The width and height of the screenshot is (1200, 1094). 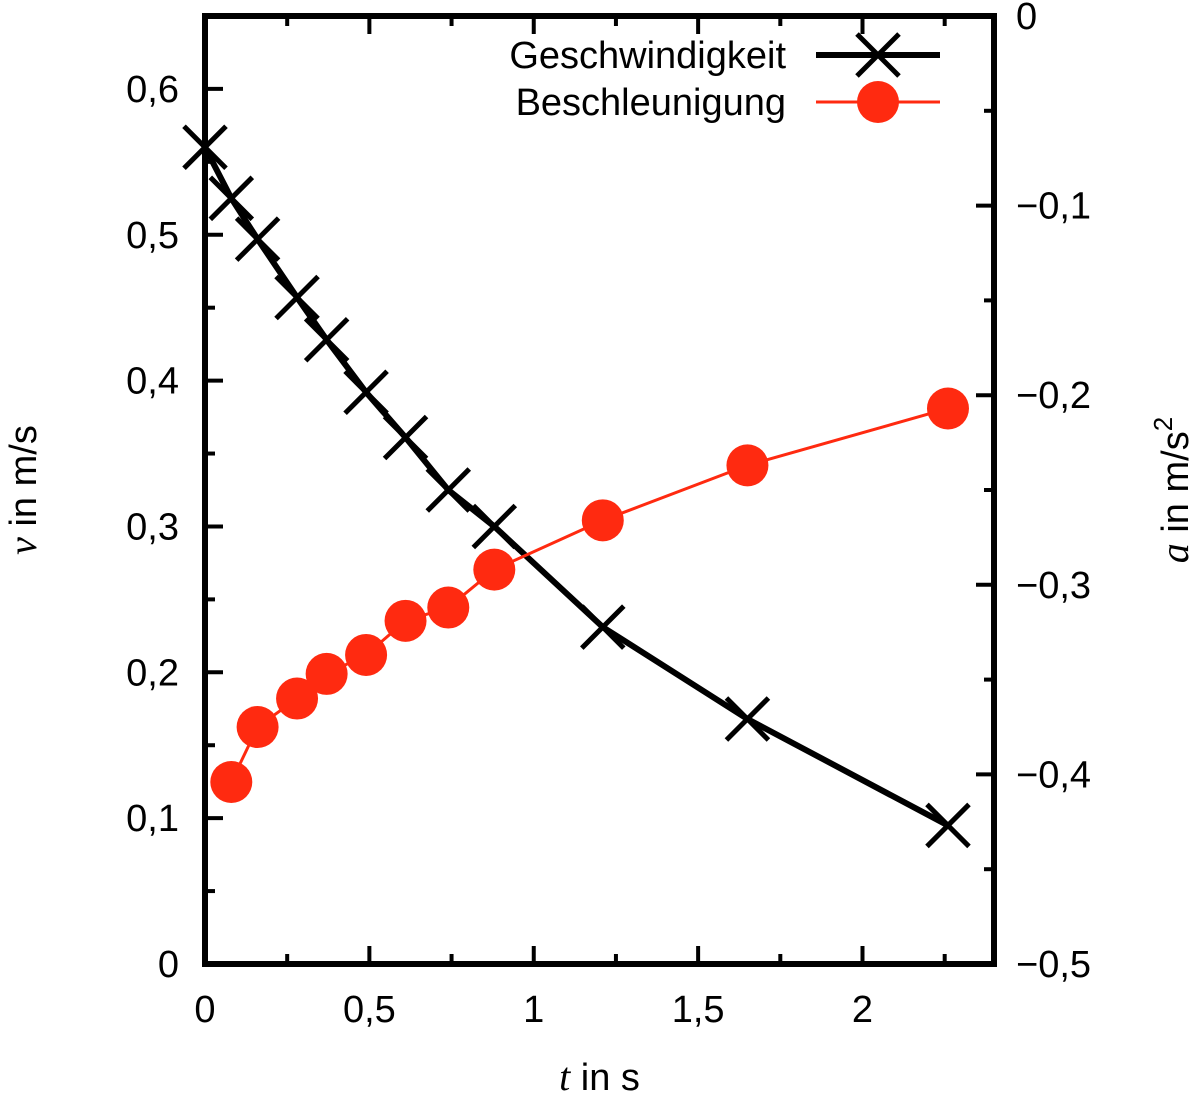 What do you see at coordinates (533, 1010) in the screenshot?
I see `x-tick-label: 1` at bounding box center [533, 1010].